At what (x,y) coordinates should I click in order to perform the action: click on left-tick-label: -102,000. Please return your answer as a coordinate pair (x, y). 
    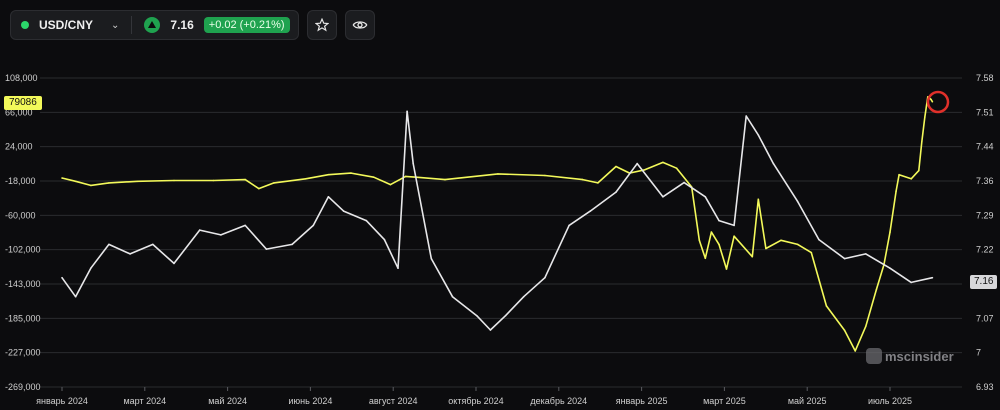
    Looking at the image, I should click on (23, 250).